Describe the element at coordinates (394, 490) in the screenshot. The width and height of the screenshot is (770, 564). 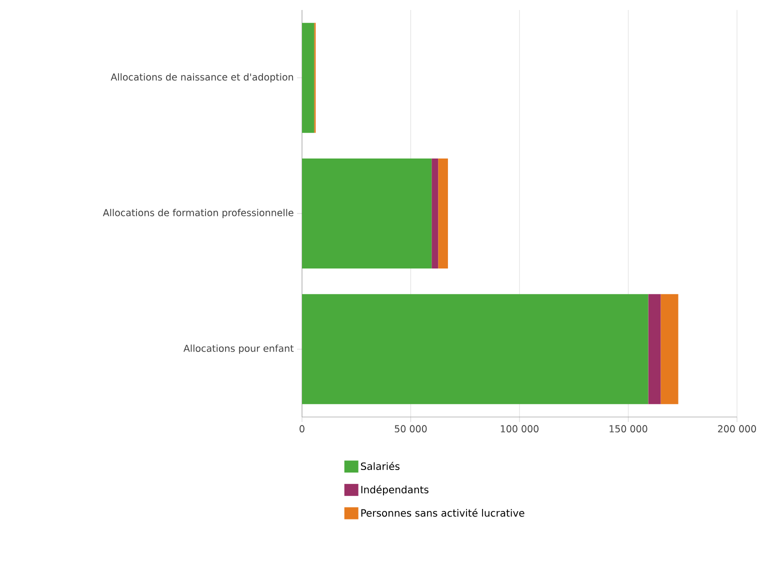
I see `legend-label: Indépendants` at that location.